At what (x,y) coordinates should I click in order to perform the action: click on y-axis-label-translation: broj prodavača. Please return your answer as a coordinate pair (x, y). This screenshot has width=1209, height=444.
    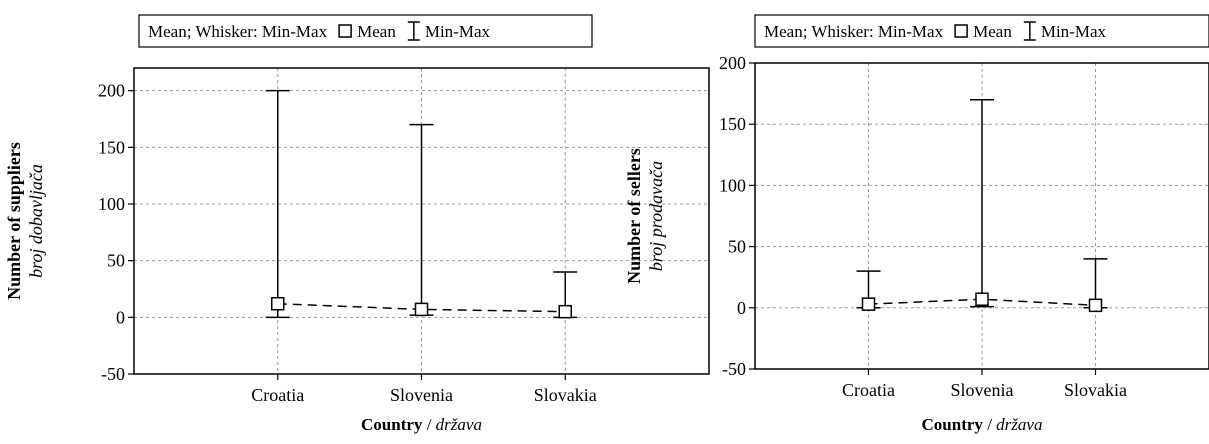
    Looking at the image, I should click on (656, 216).